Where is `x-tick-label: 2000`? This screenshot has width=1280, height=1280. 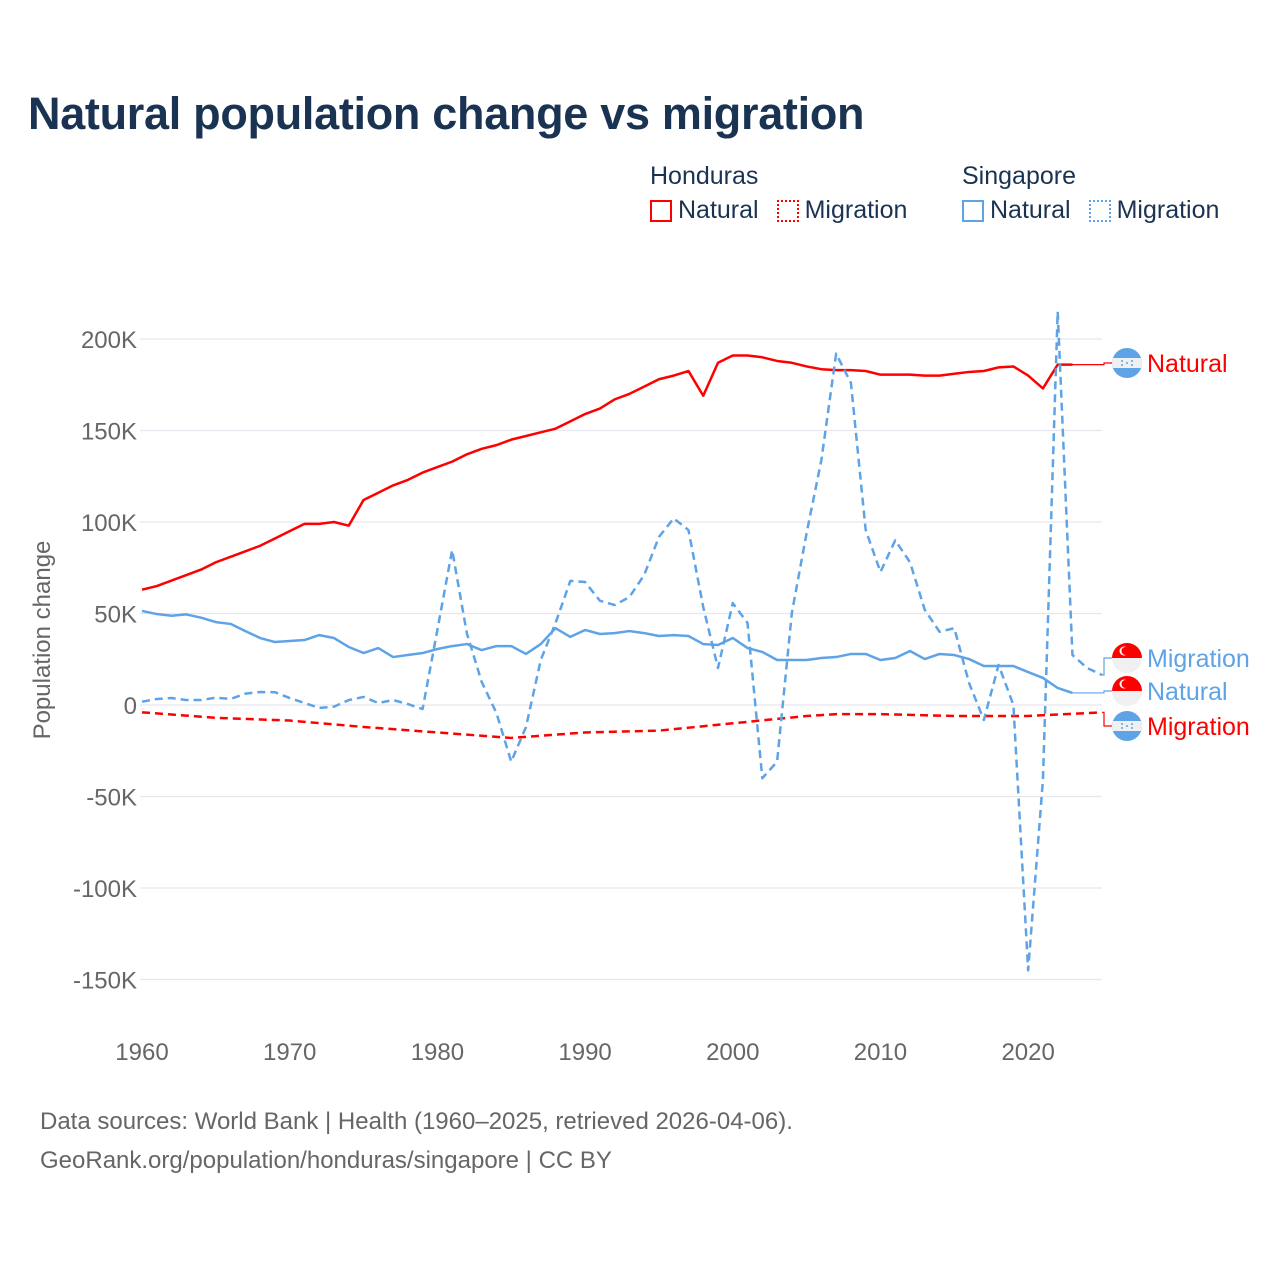 x-tick-label: 2000 is located at coordinates (732, 1052).